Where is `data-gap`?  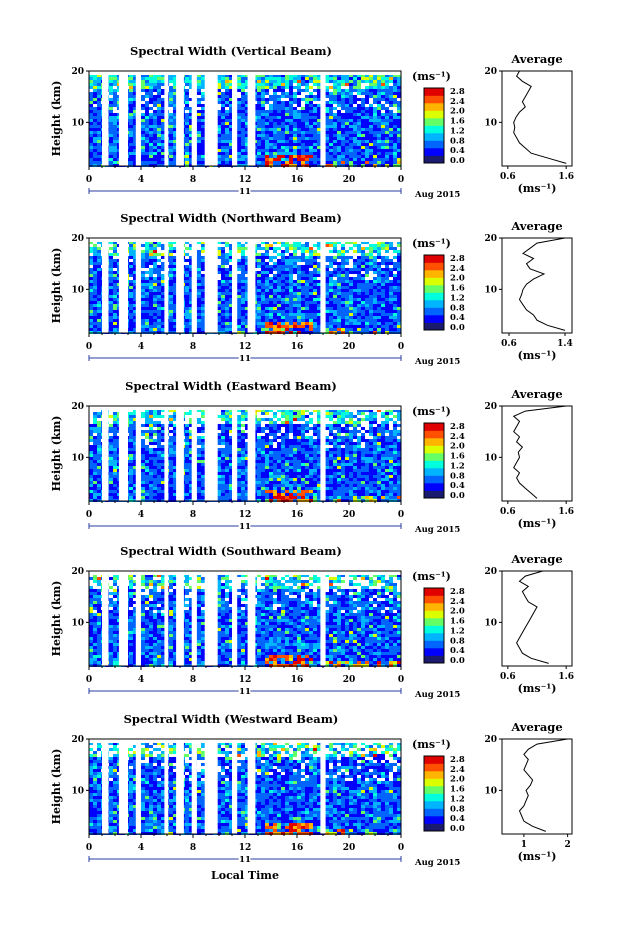 data-gap is located at coordinates (211, 118).